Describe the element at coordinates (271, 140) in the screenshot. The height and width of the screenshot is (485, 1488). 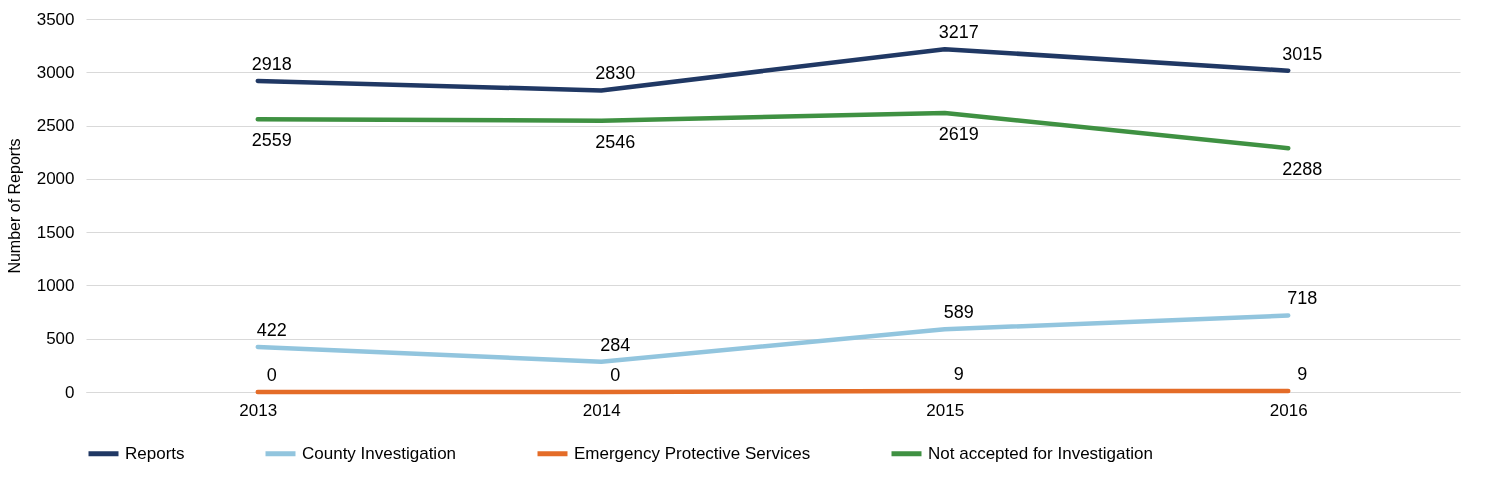
I see `data-label: 2559` at that location.